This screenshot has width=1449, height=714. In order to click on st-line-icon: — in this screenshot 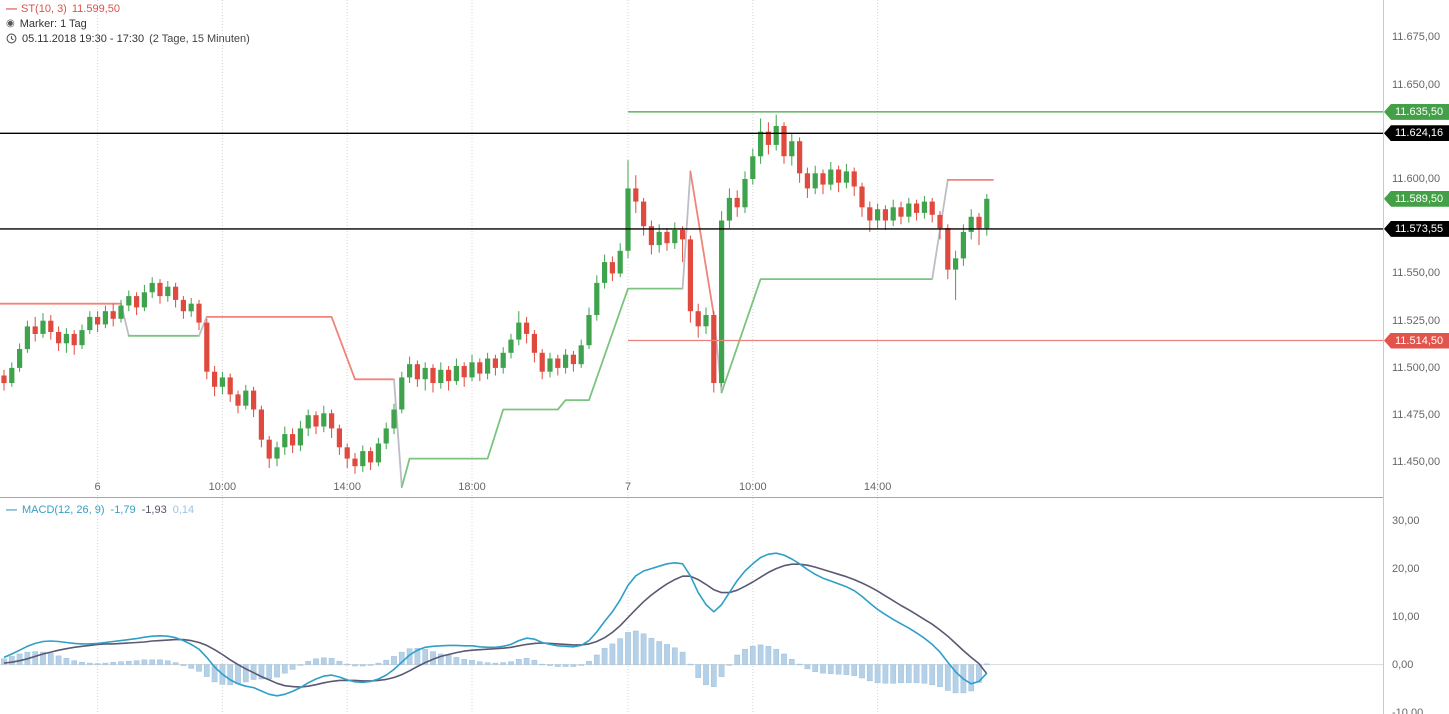, I will do `click(11, 8)`.